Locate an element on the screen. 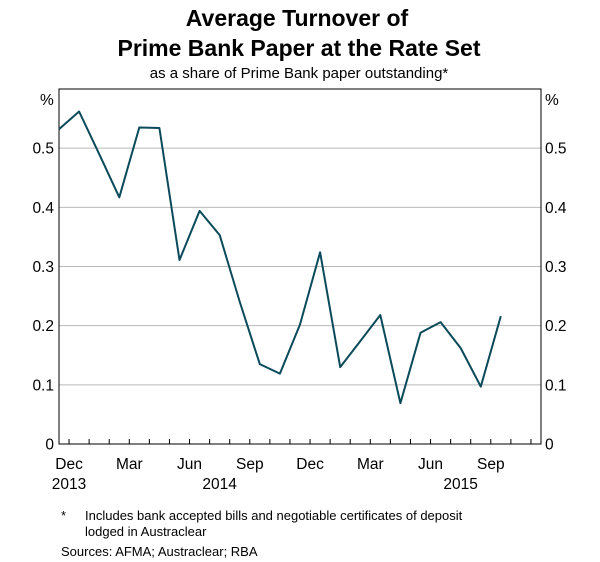 The width and height of the screenshot is (600, 562). y-tick-left-label: 0.4 is located at coordinates (43, 208).